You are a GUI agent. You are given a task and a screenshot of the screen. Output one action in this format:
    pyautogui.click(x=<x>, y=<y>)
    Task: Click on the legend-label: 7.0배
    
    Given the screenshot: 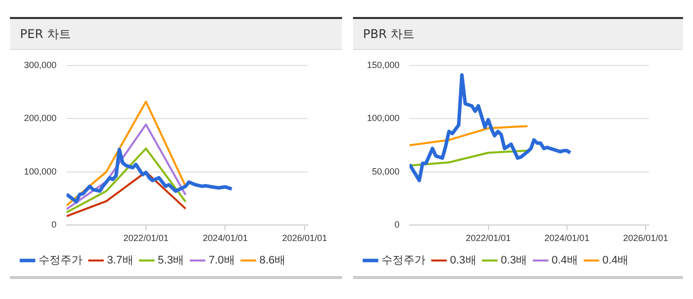 What is the action you would take?
    pyautogui.click(x=221, y=260)
    